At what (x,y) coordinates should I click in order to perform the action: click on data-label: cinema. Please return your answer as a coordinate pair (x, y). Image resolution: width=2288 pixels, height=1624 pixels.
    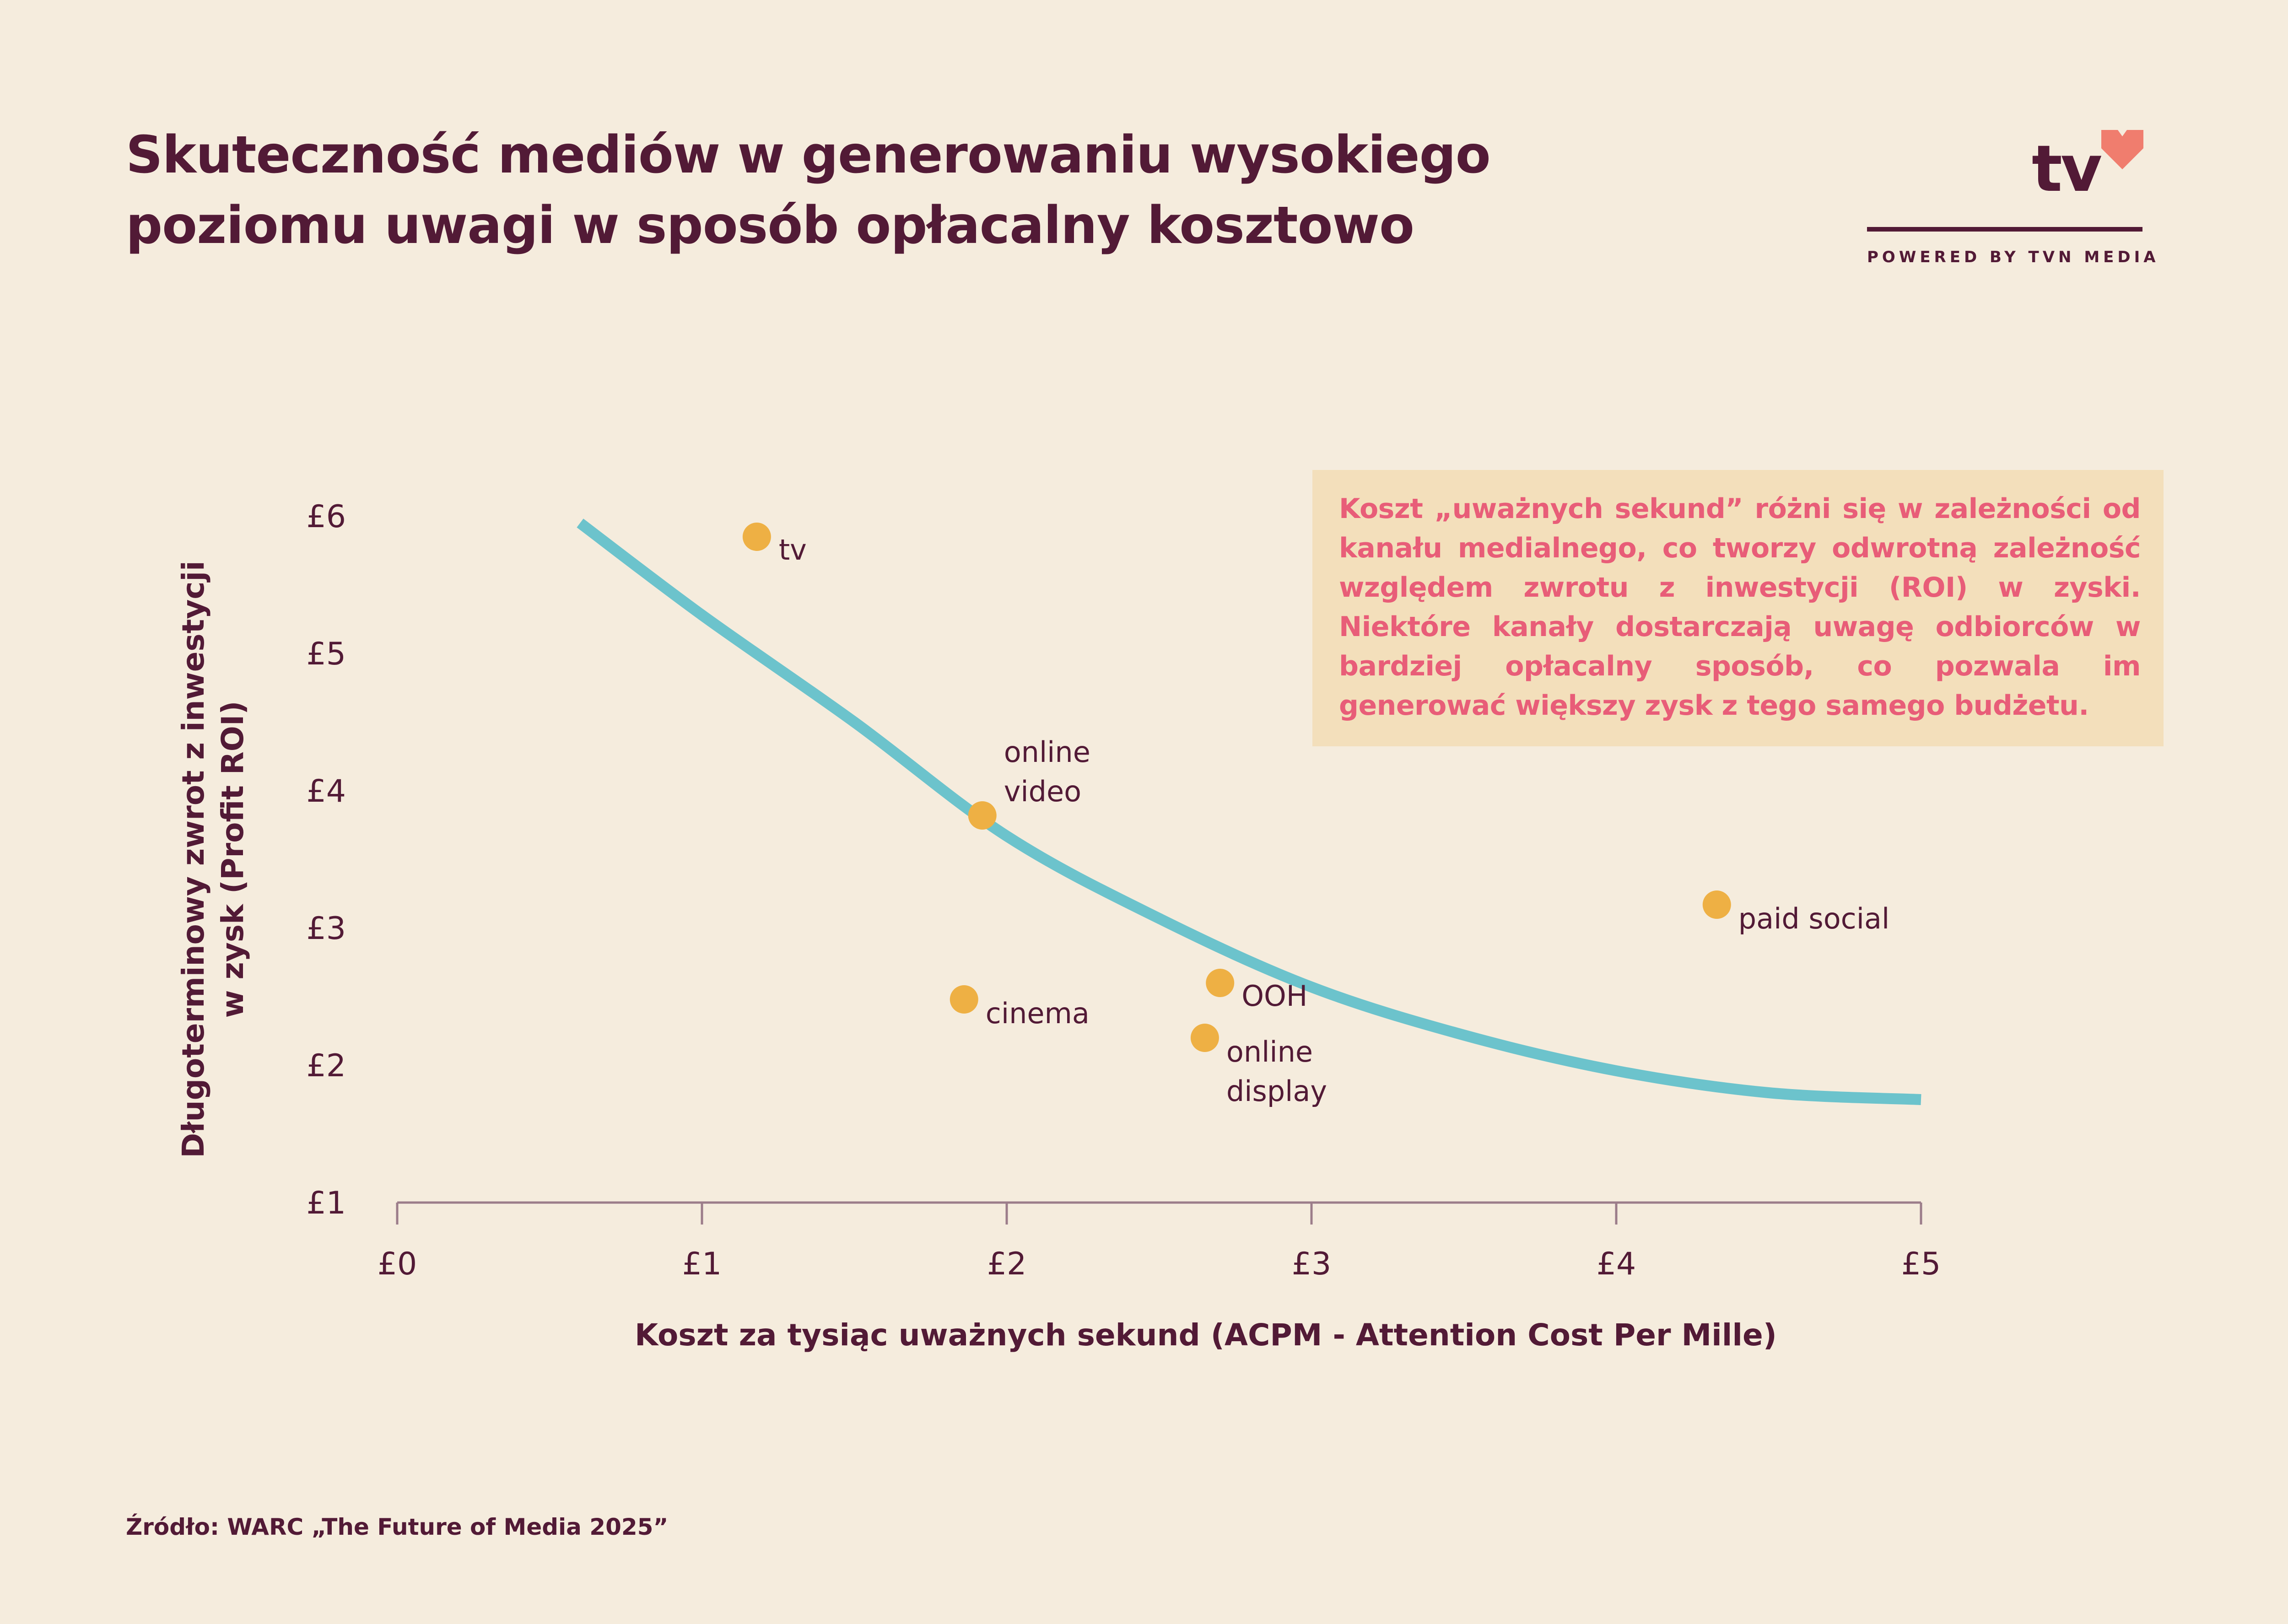
    Looking at the image, I should click on (1038, 1013).